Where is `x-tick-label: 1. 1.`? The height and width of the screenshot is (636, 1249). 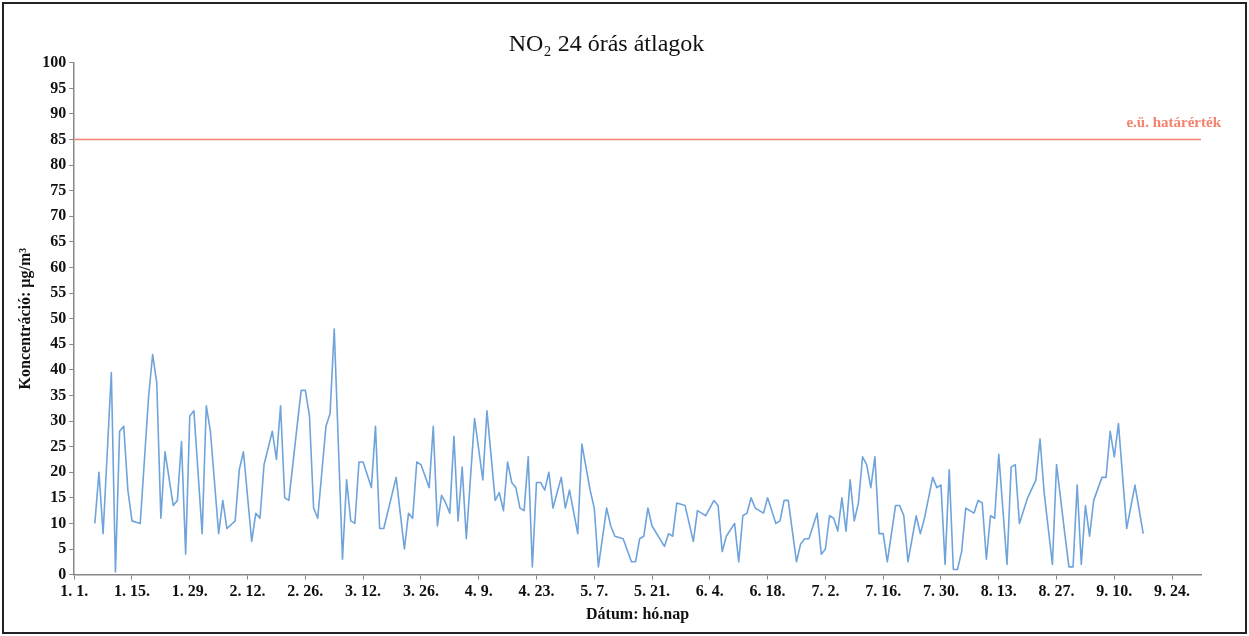
x-tick-label: 1. 1. is located at coordinates (74, 591).